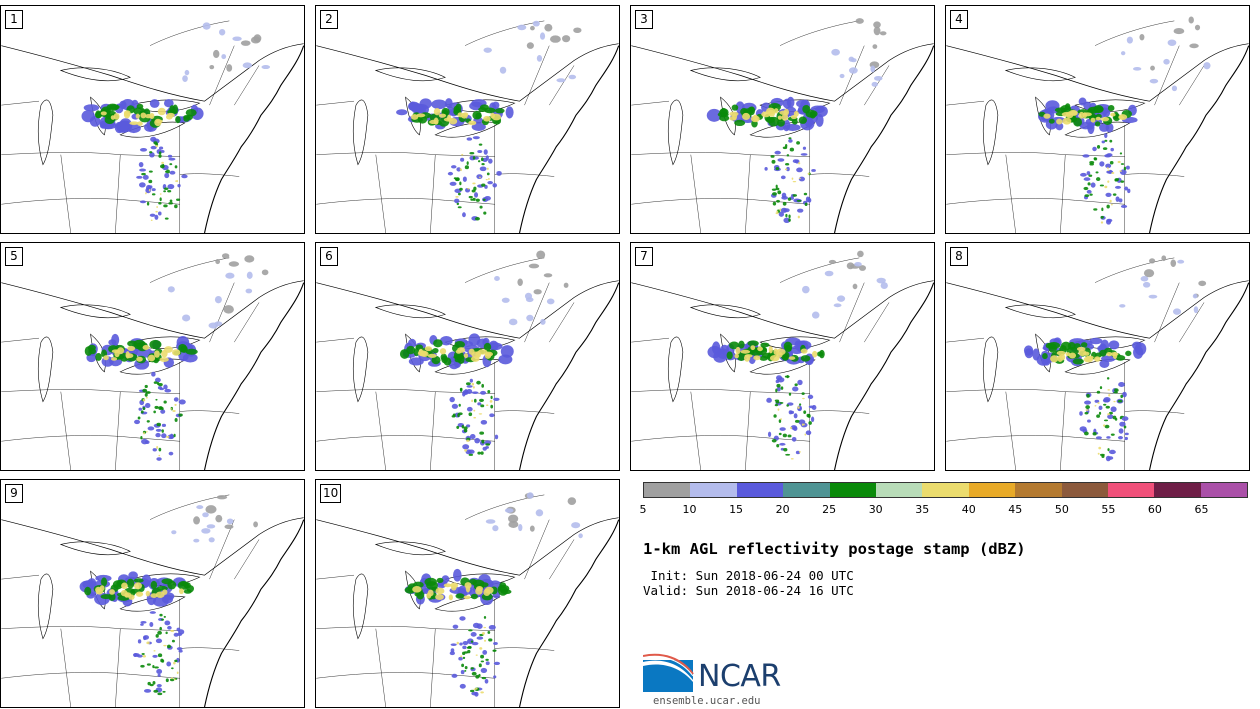 This screenshot has height=709, width=1260. I want to click on stamp-panel-8: 8, so click(1097, 356).